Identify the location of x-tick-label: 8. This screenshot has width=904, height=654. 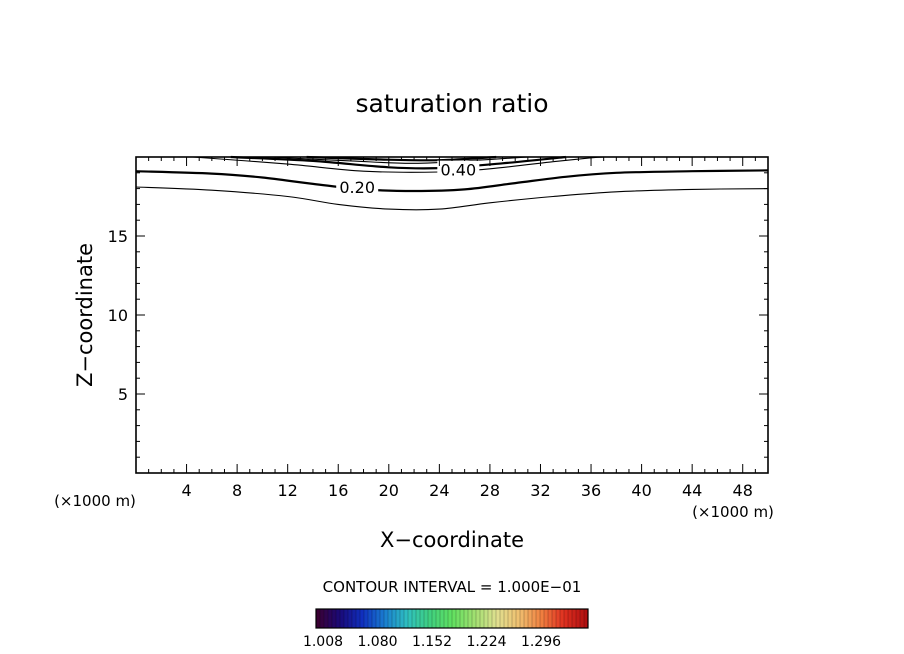
(237, 490).